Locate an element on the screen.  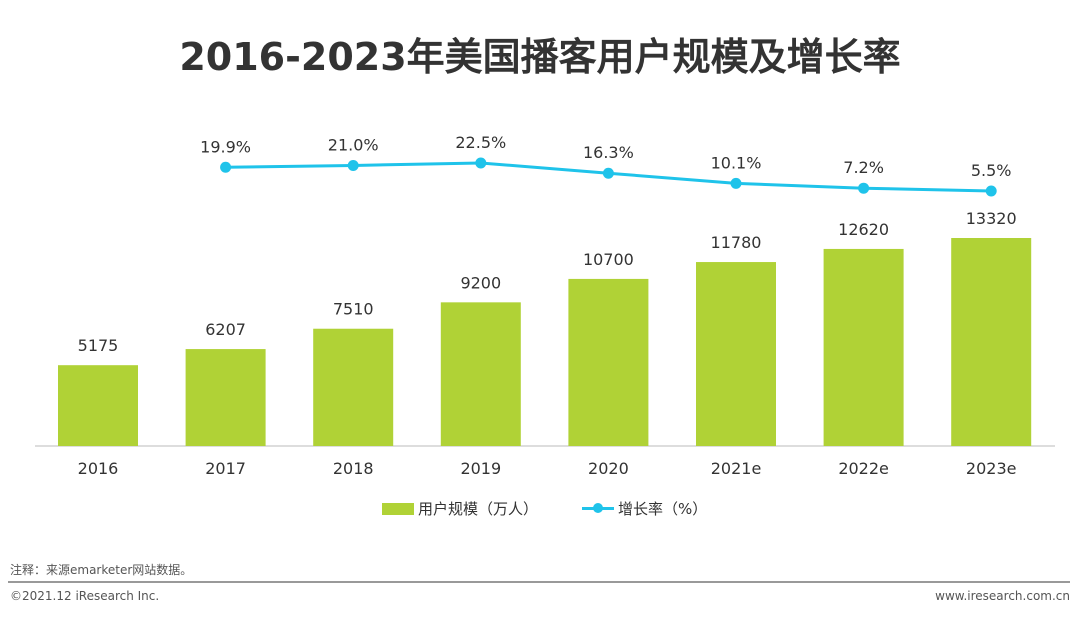
x-tick-label: 2021e is located at coordinates (736, 468).